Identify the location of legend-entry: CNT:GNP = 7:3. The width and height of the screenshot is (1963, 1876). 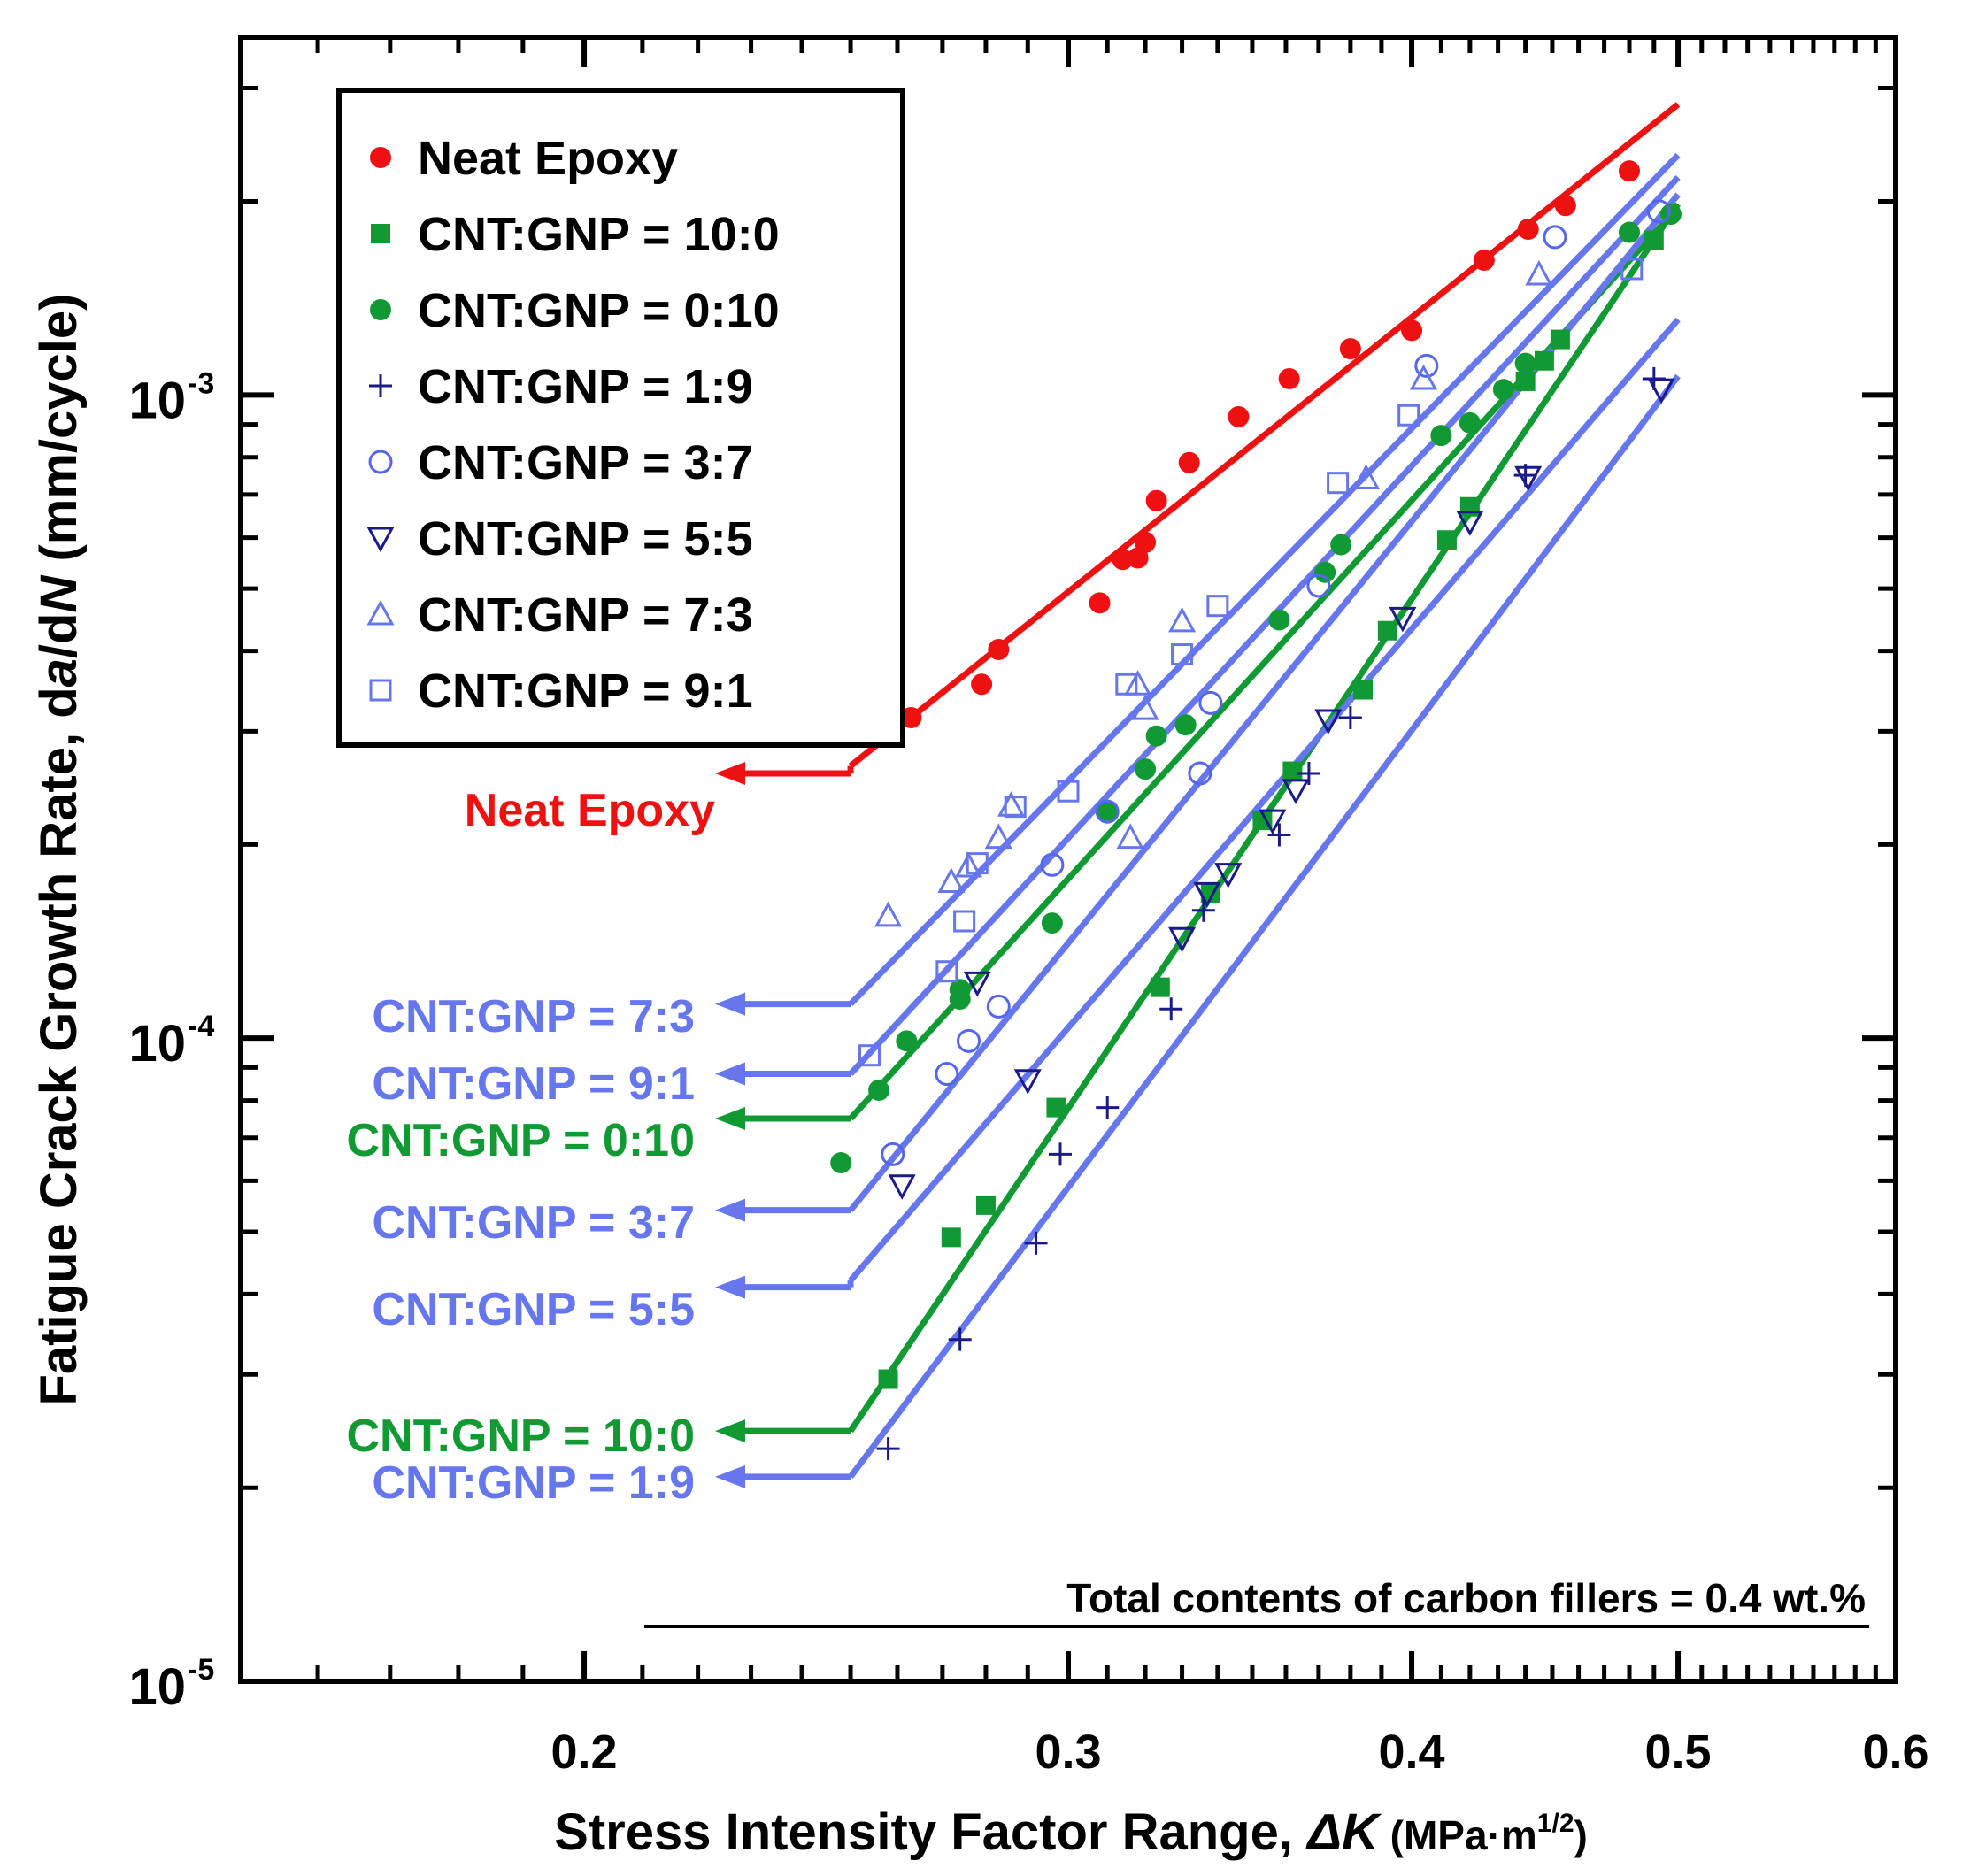
(585, 615).